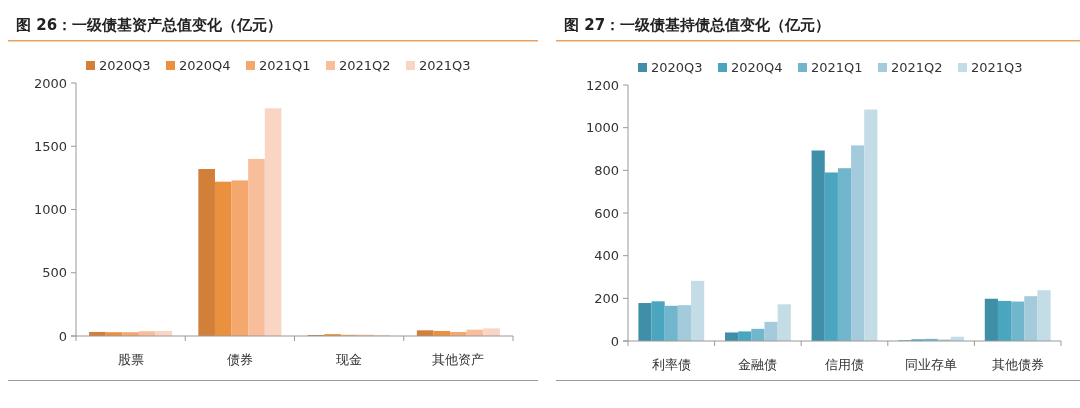 The width and height of the screenshot is (1080, 408). Describe the element at coordinates (697, 25) in the screenshot. I see `chart-title: 图 27：一级债基持债总值变化（亿元）` at that location.